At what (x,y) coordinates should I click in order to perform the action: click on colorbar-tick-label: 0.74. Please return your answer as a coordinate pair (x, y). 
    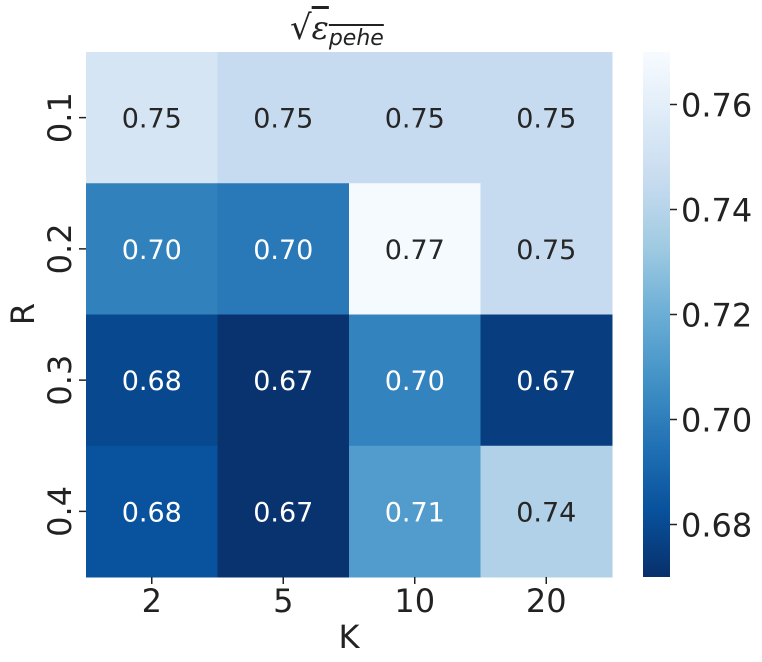
    Looking at the image, I should click on (716, 211).